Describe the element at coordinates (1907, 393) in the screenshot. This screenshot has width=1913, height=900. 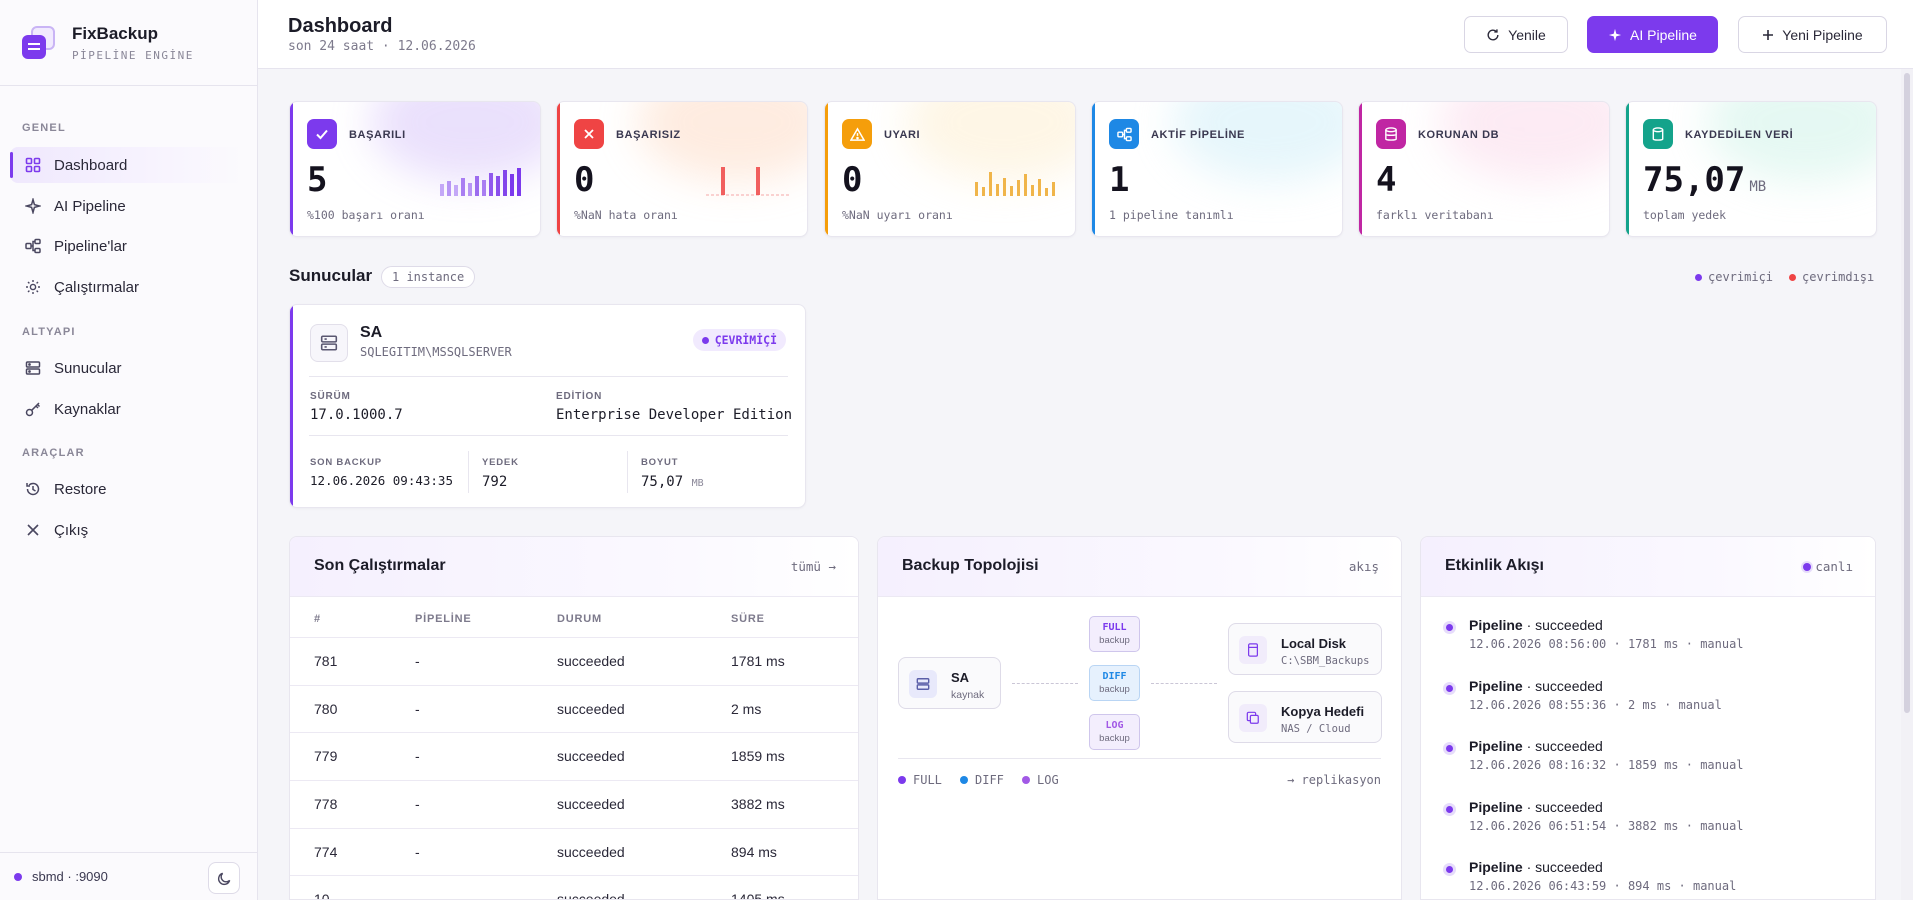
I see `scrollbar-thumb` at that location.